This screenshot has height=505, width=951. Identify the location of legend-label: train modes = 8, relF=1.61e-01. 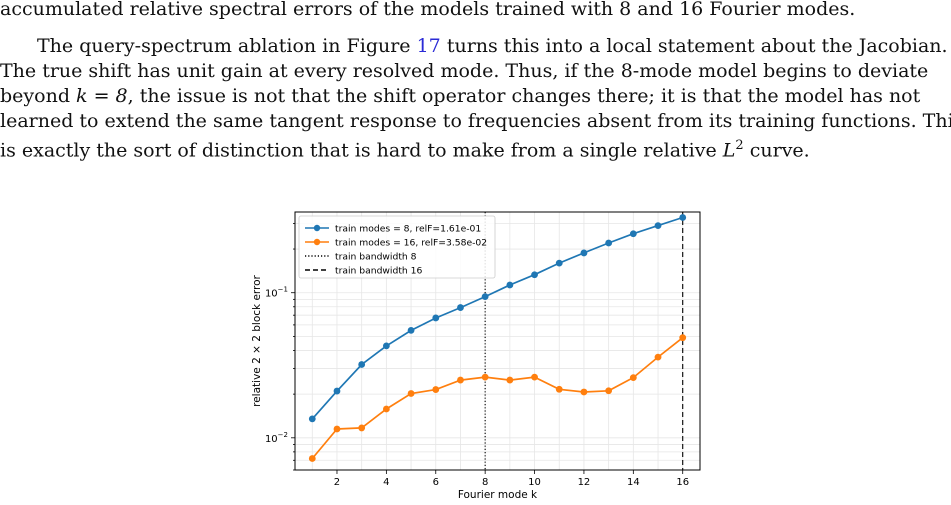
(408, 229).